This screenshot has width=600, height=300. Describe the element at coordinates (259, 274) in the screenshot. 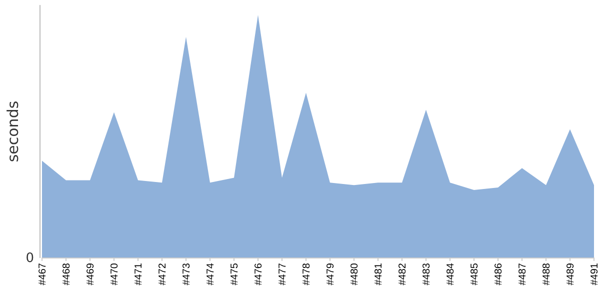

I see `x-tick-label: #476` at that location.